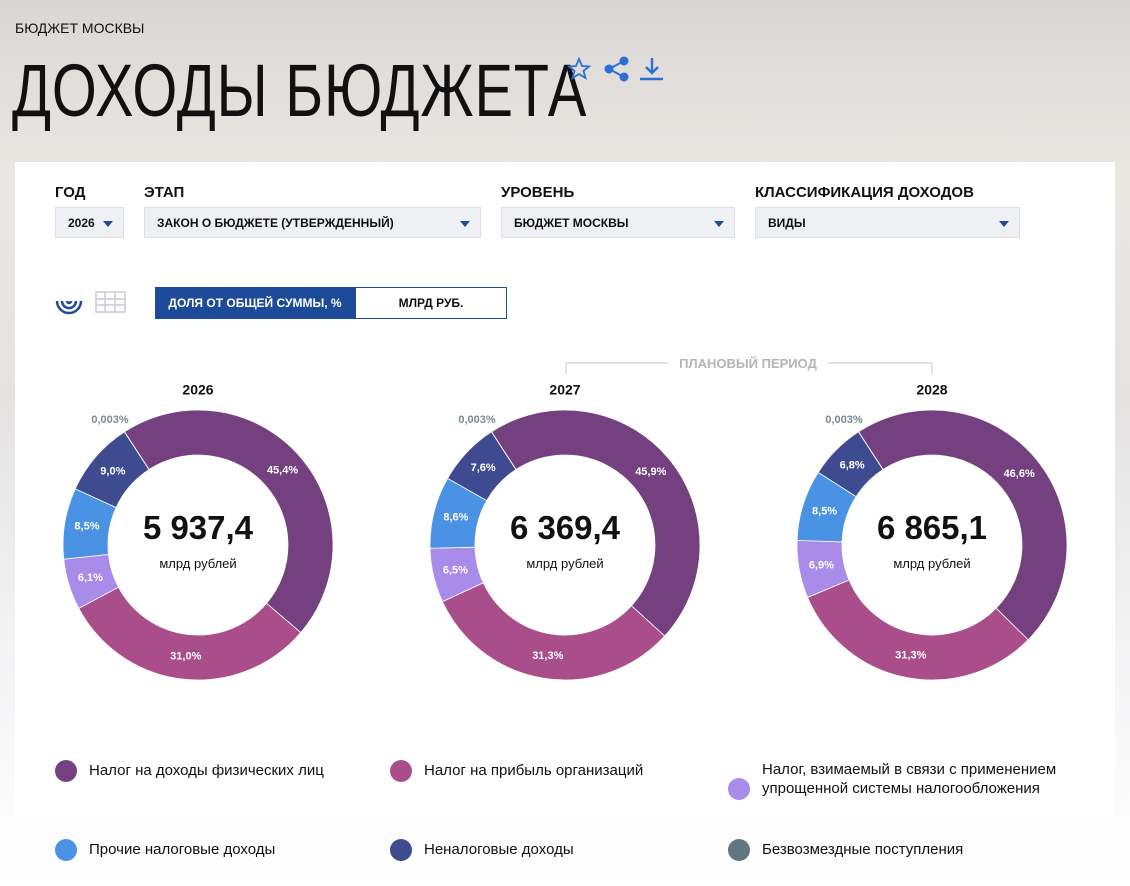  Describe the element at coordinates (89, 222) in the screenshot. I see `filter-dropdown: 2026` at that location.